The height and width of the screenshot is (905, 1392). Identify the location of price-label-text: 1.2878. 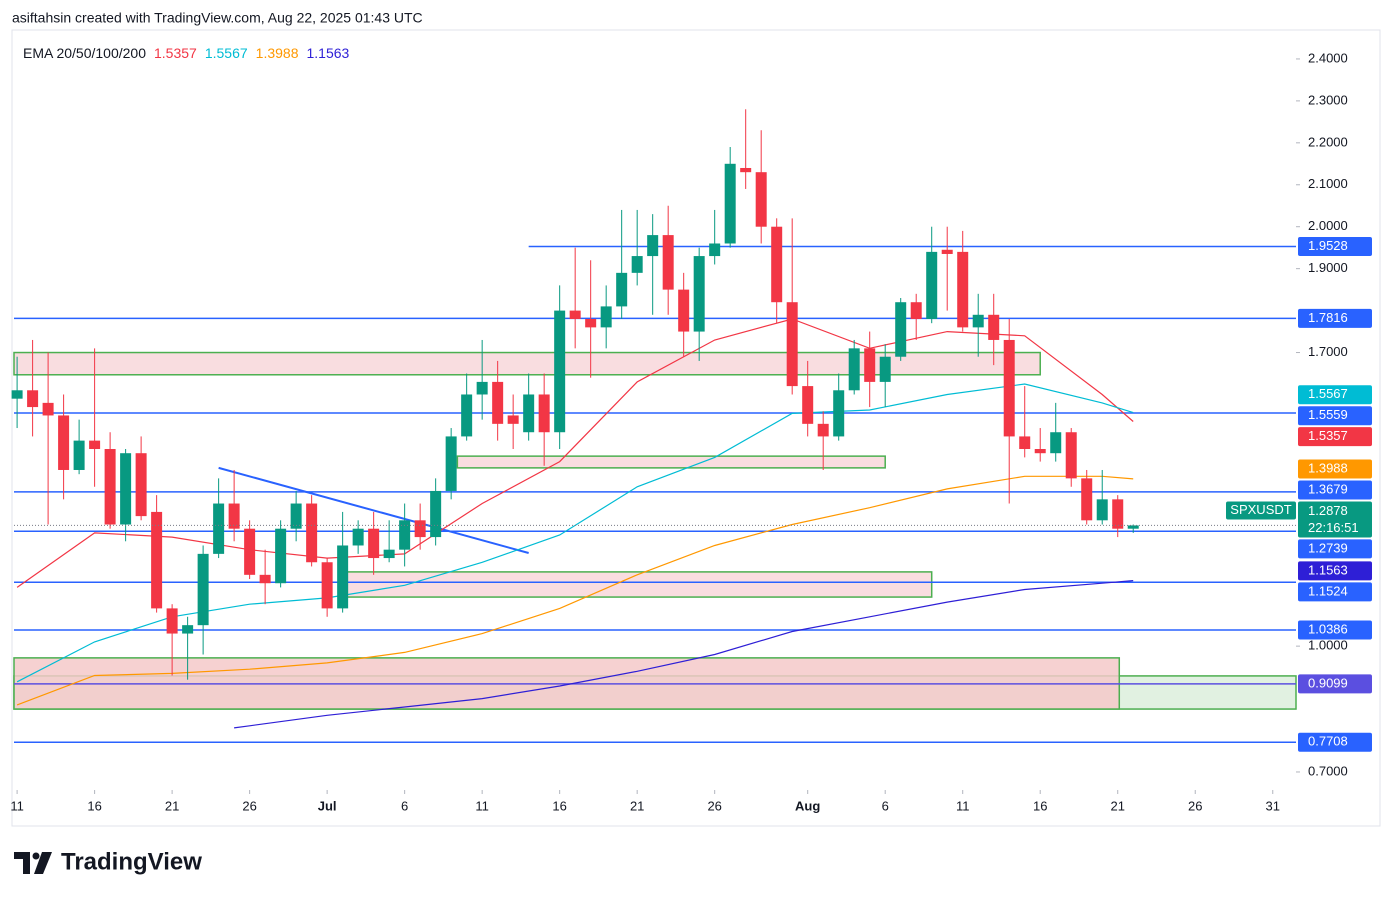
(1328, 510).